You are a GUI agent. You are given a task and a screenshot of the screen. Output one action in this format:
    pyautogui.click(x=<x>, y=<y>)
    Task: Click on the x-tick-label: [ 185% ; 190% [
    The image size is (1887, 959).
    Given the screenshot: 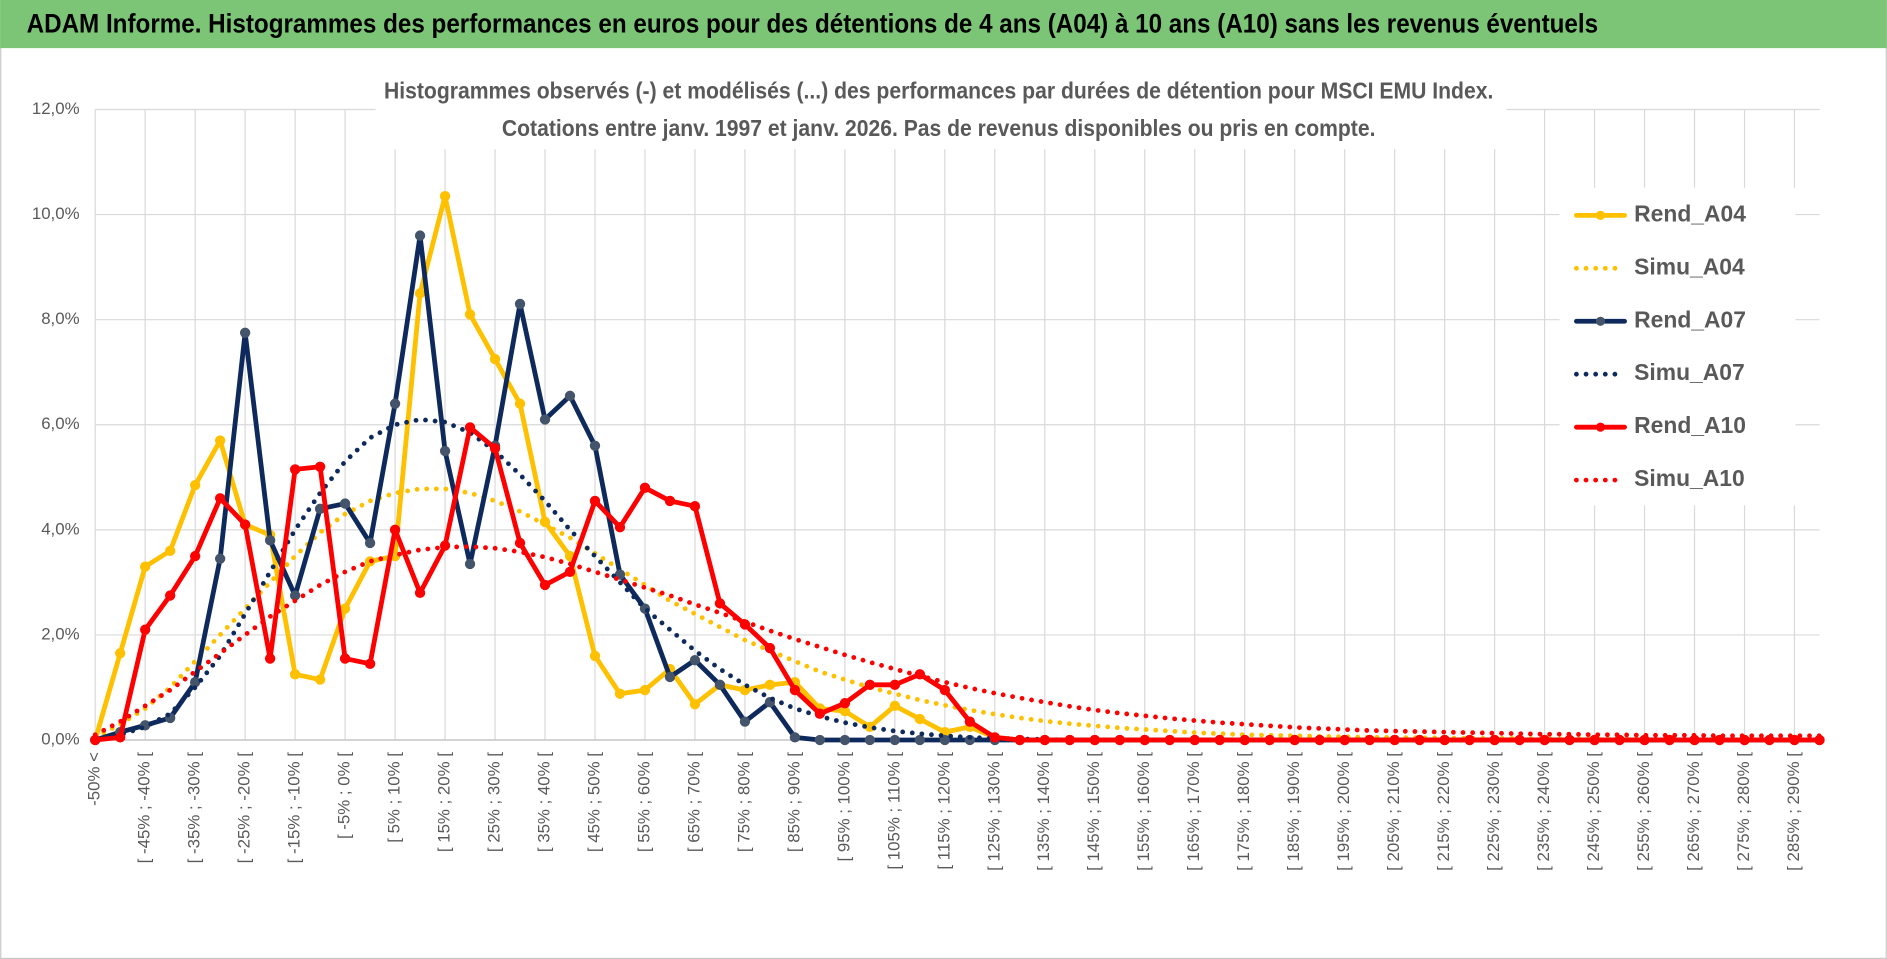 What is the action you would take?
    pyautogui.click(x=1293, y=811)
    